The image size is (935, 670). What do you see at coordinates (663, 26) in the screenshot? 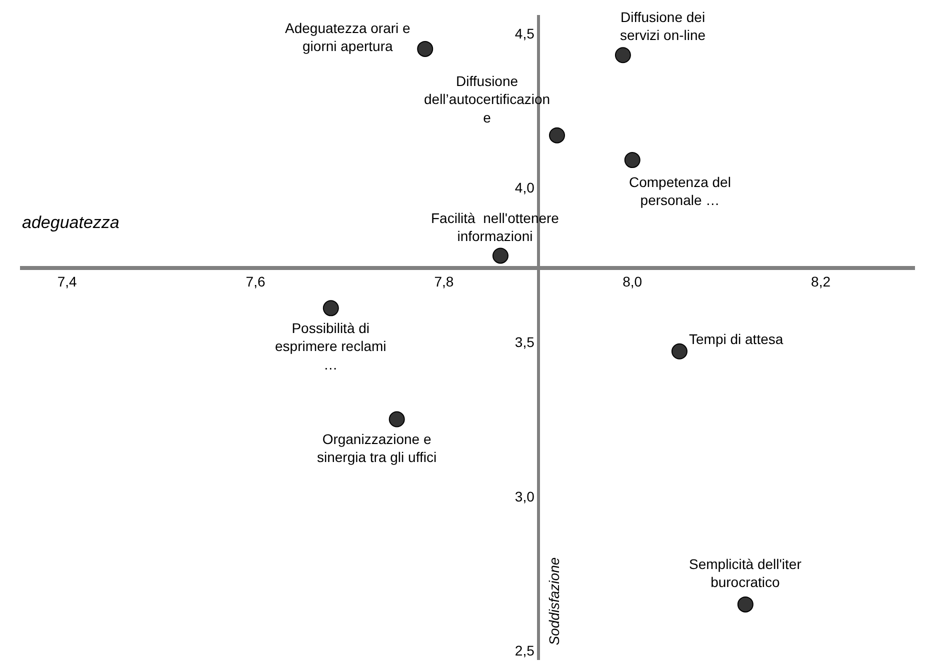
I see `annotation: Diffusione dei servizi on-line` at bounding box center [663, 26].